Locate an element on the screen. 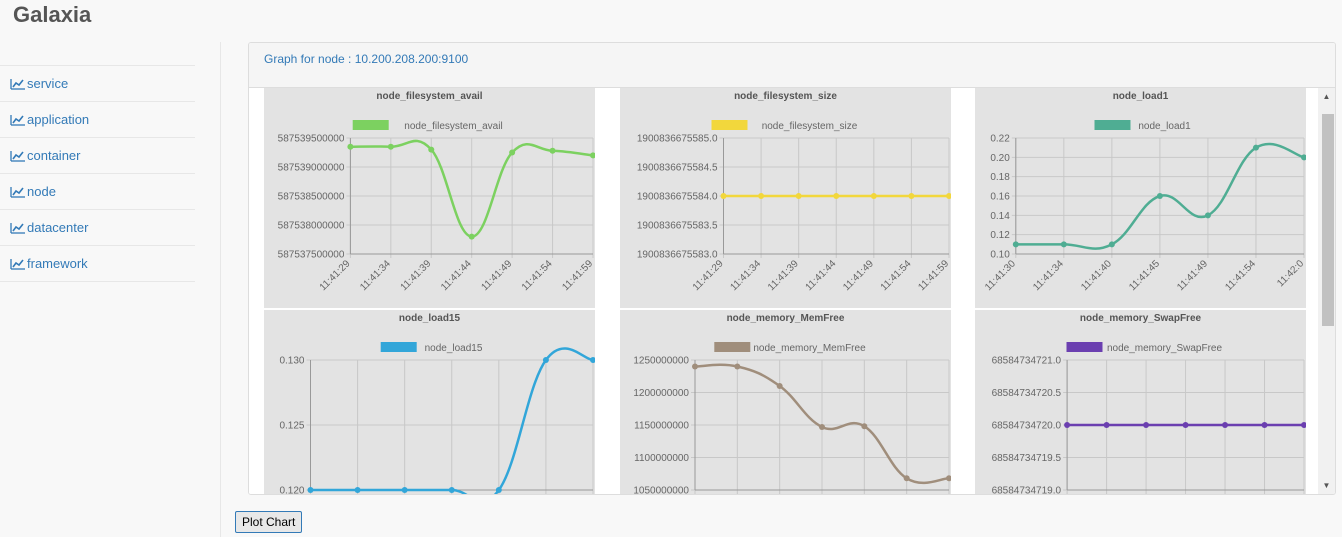 This screenshot has width=1342, height=537. sidebar-item-label: service is located at coordinates (48, 83).